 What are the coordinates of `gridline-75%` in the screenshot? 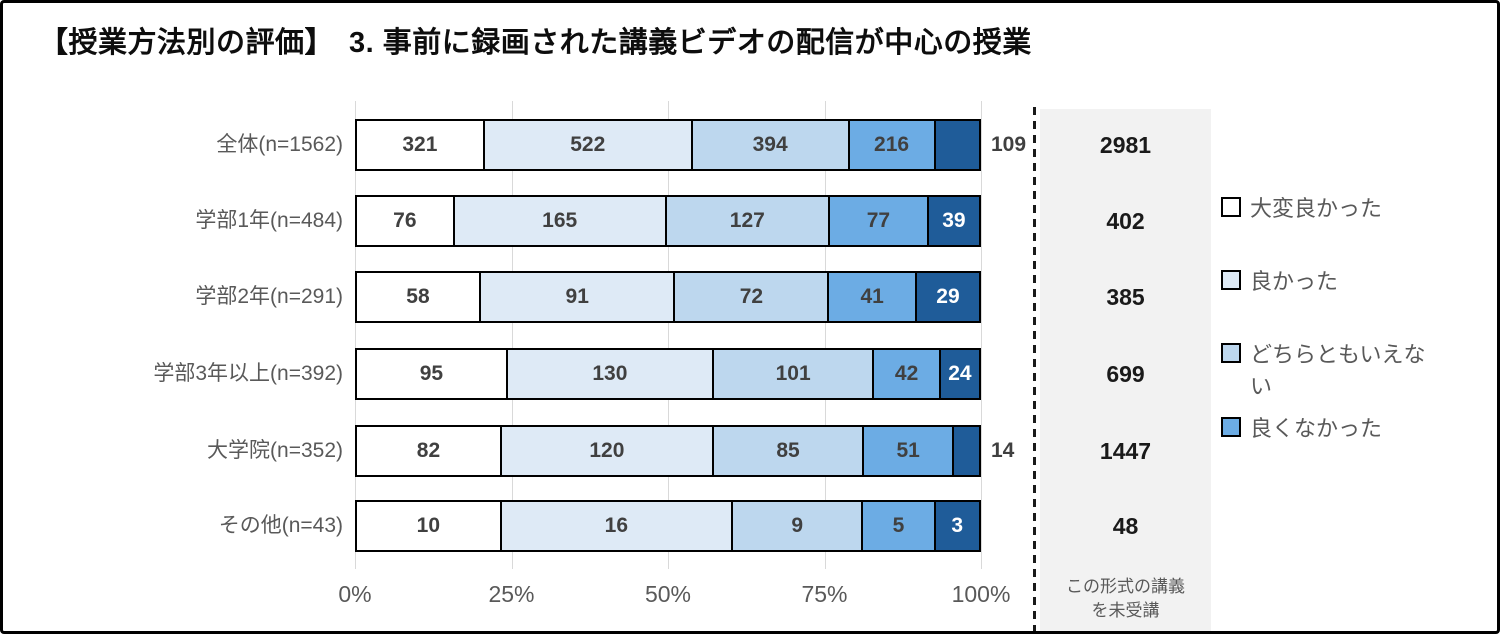 It's located at (825, 335).